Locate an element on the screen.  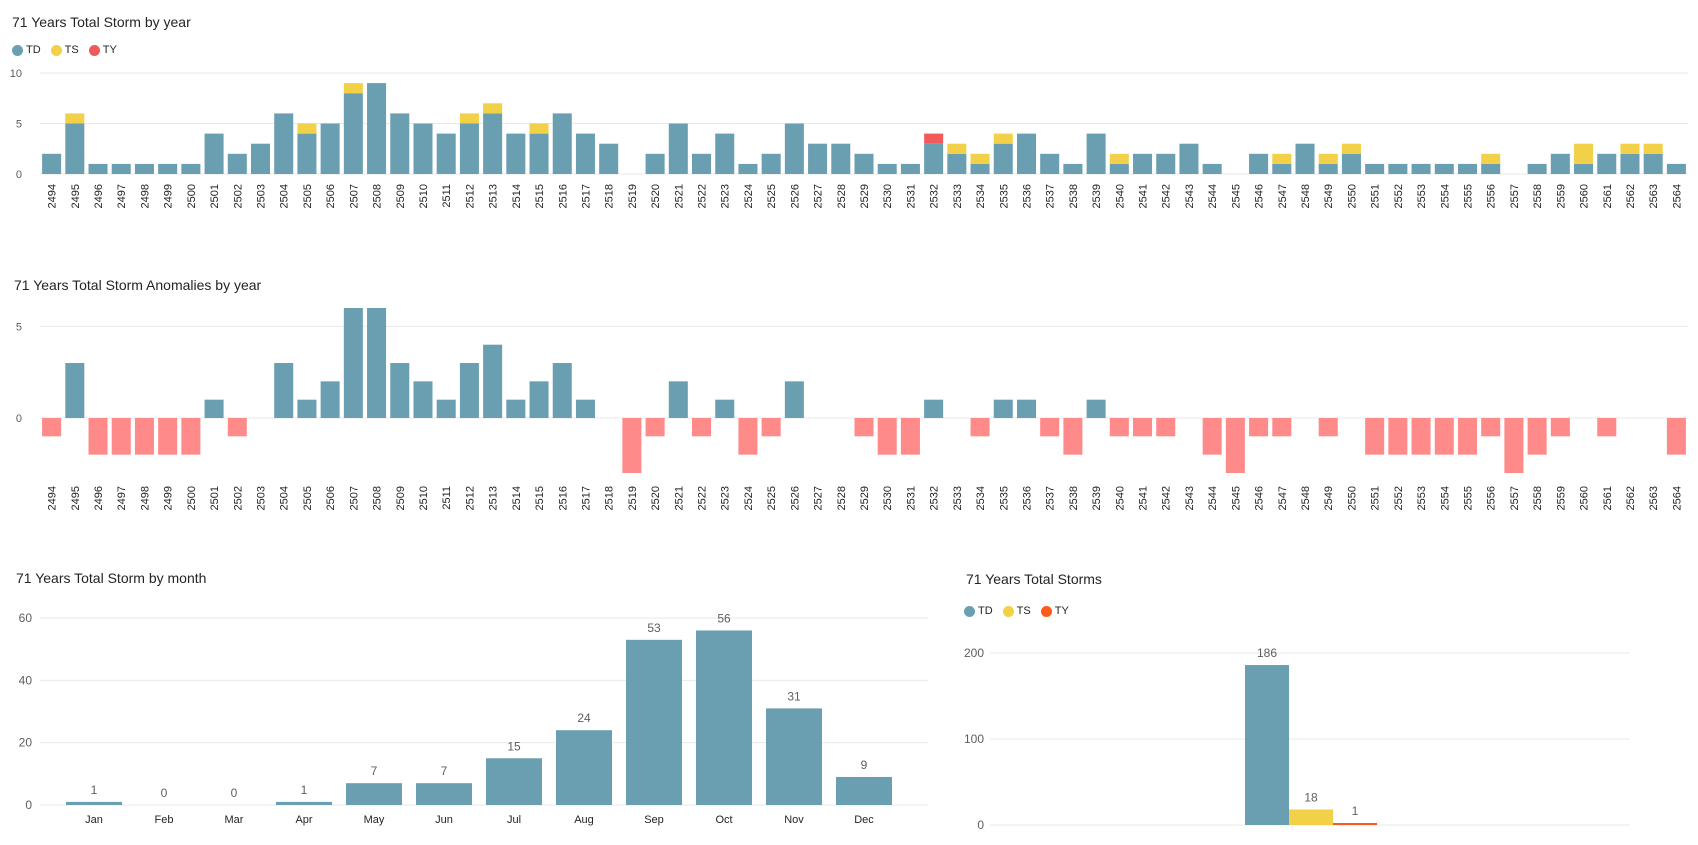
x-tick-label: 2526 is located at coordinates (795, 196).